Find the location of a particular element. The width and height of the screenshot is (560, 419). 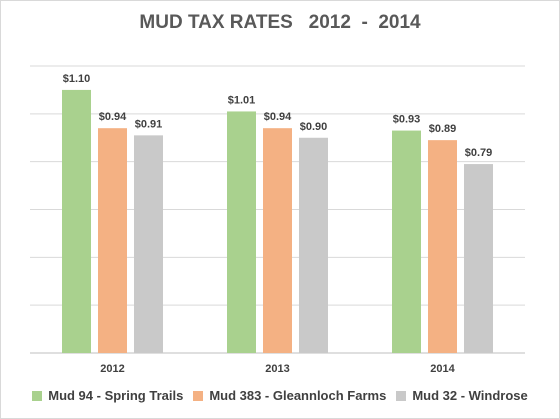

data-label: $1.01 is located at coordinates (242, 100).